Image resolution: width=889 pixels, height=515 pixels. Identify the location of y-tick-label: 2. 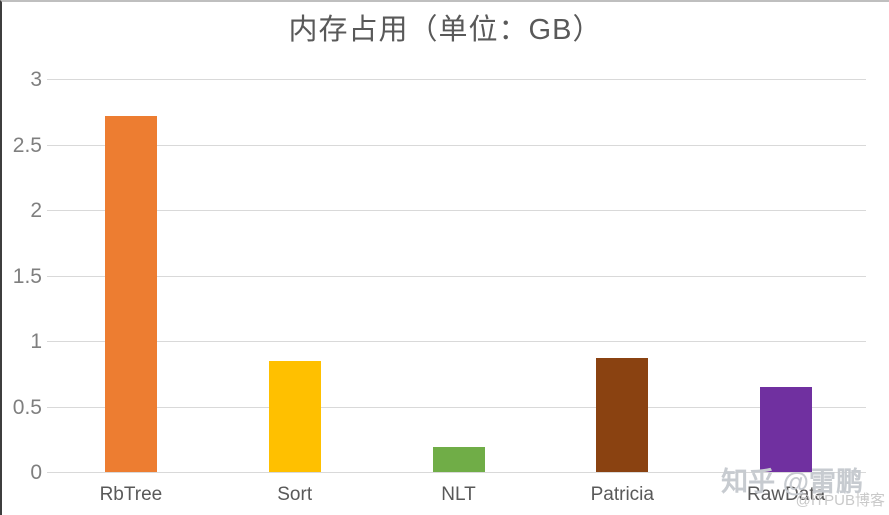
(36, 210).